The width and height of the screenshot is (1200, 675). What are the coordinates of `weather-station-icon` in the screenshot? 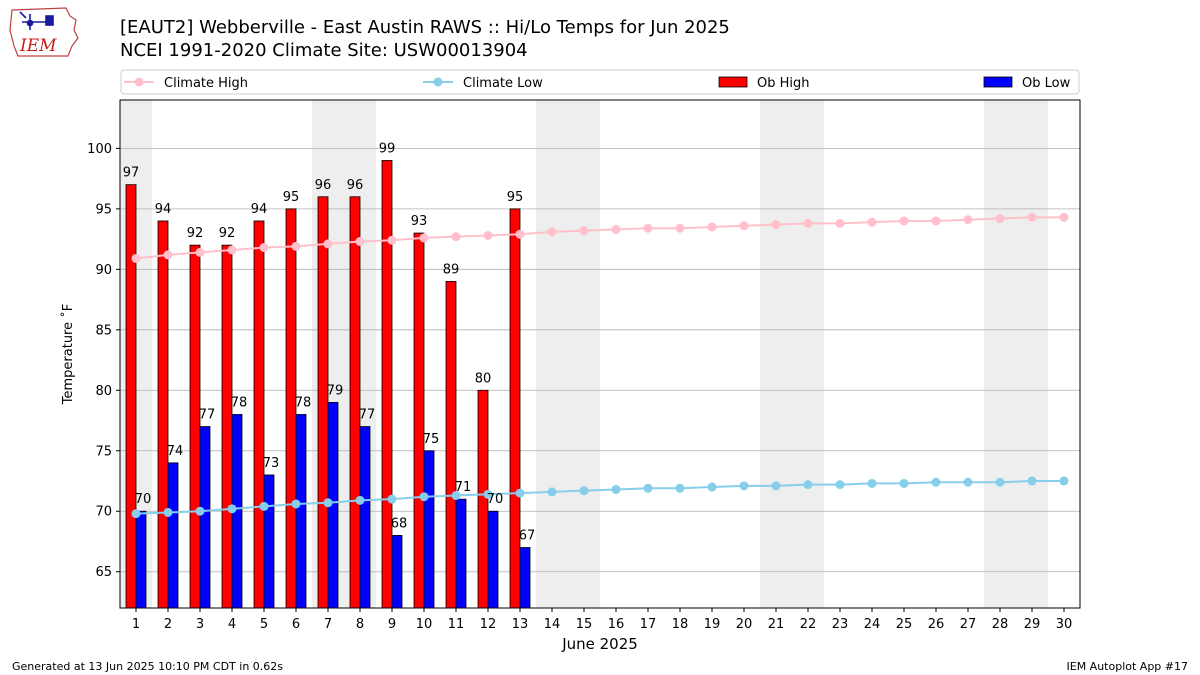 It's located at (36, 20).